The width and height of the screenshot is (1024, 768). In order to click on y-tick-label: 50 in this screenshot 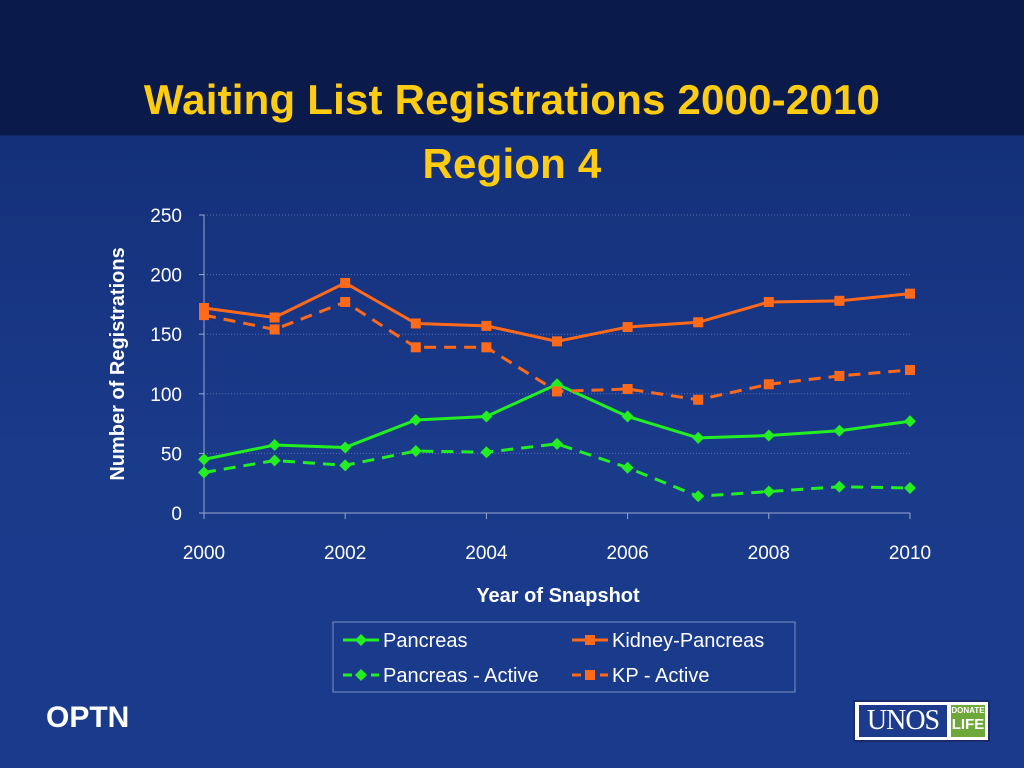, I will do `click(171, 454)`.